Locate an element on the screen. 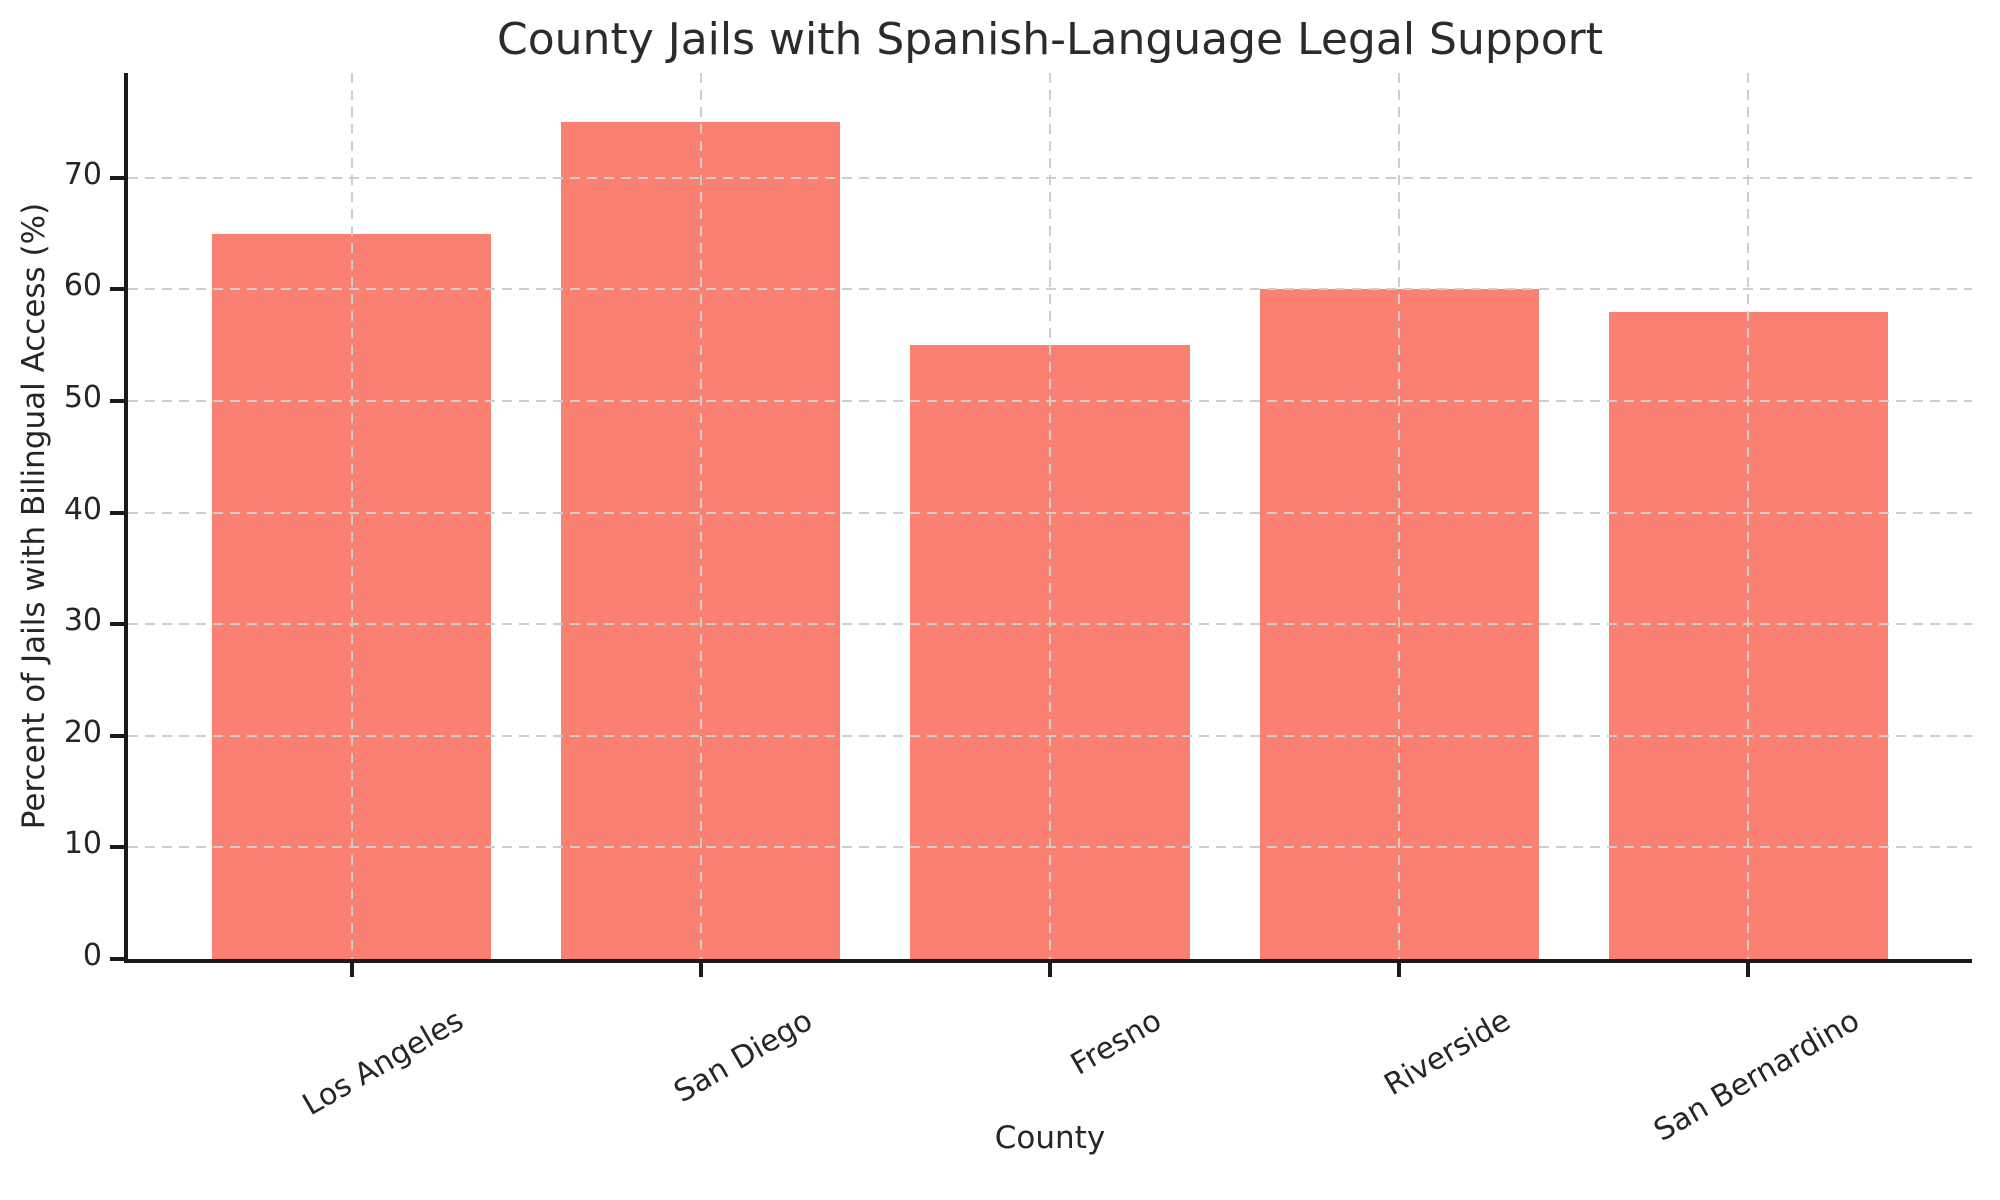 The width and height of the screenshot is (2000, 1200). y-tick-label: 40 is located at coordinates (82, 509).